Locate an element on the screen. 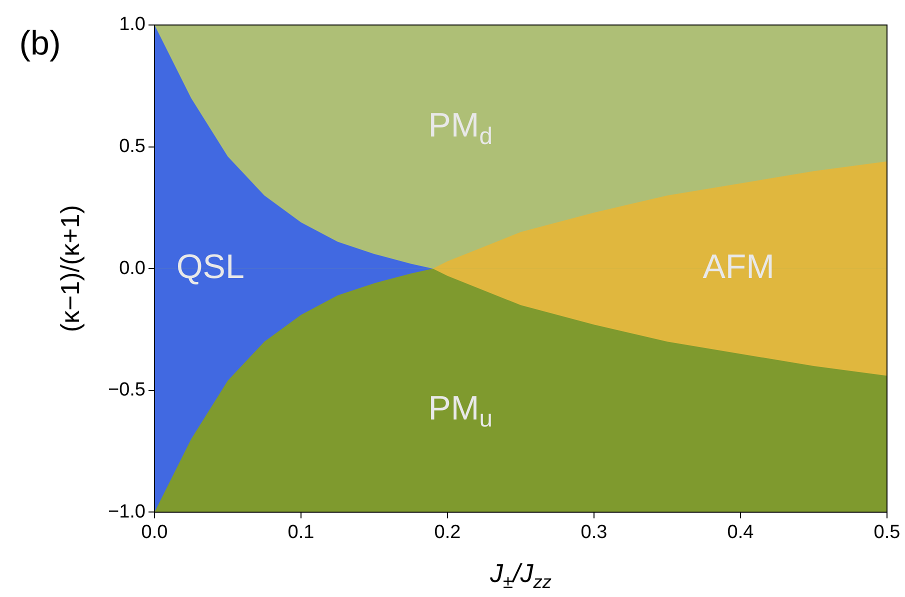  x-tick-label: 0.0 is located at coordinates (154, 532).